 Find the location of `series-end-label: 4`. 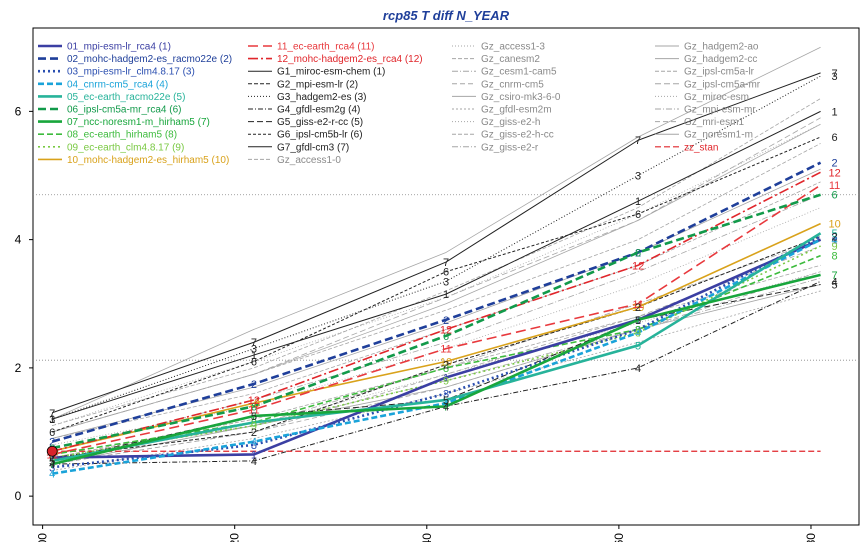

series-end-label: 4 is located at coordinates (835, 241).